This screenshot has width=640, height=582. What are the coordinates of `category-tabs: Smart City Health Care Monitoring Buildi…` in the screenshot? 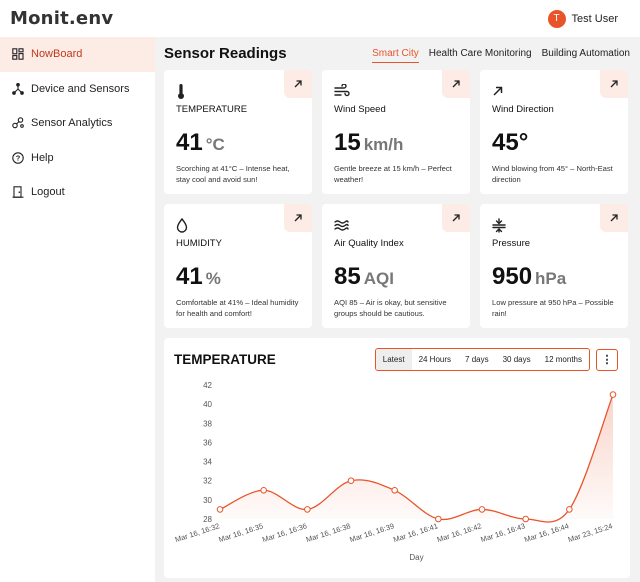 It's located at (501, 53).